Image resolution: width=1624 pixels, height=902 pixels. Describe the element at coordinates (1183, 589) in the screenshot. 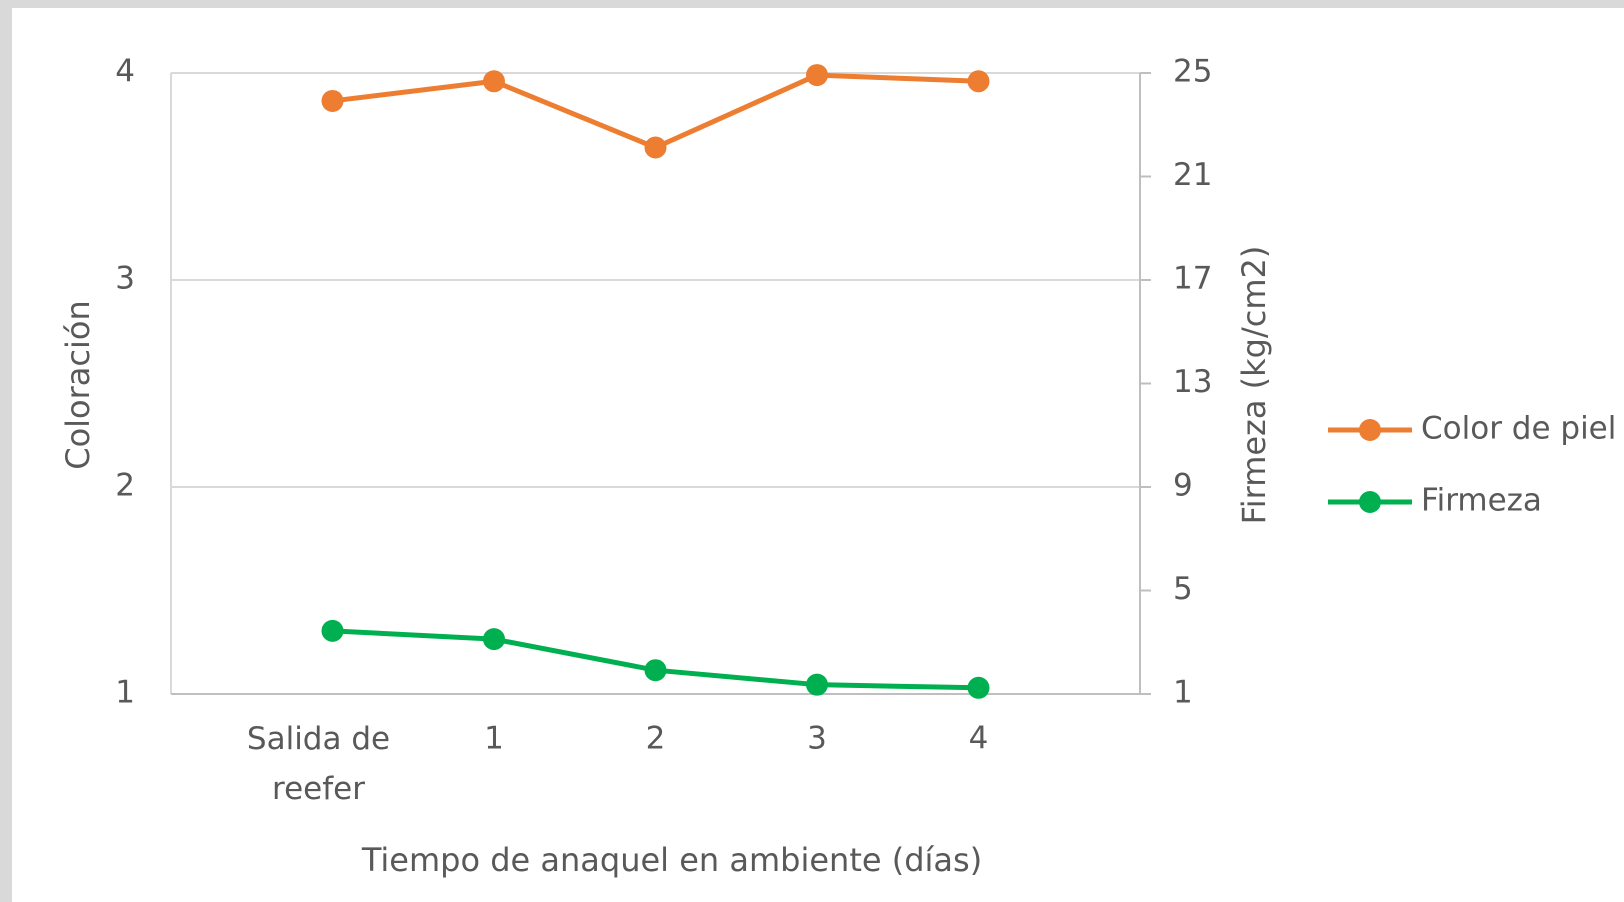

I see `y2-tick-label: 5` at that location.